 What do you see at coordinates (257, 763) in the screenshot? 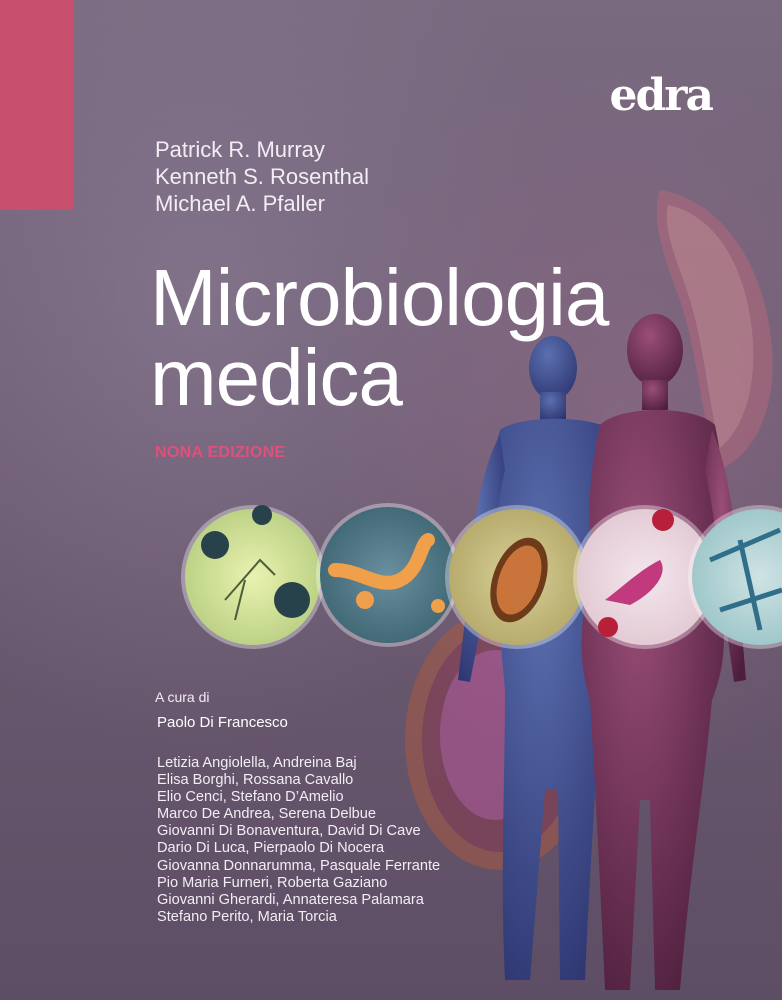
I see `contributor-line: Letizia Angiolella, Andreina Baj` at bounding box center [257, 763].